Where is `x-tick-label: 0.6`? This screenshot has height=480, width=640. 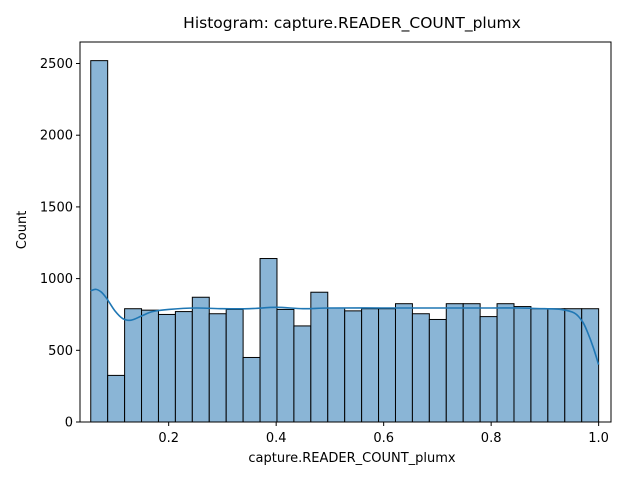 x-tick-label: 0.6 is located at coordinates (383, 438).